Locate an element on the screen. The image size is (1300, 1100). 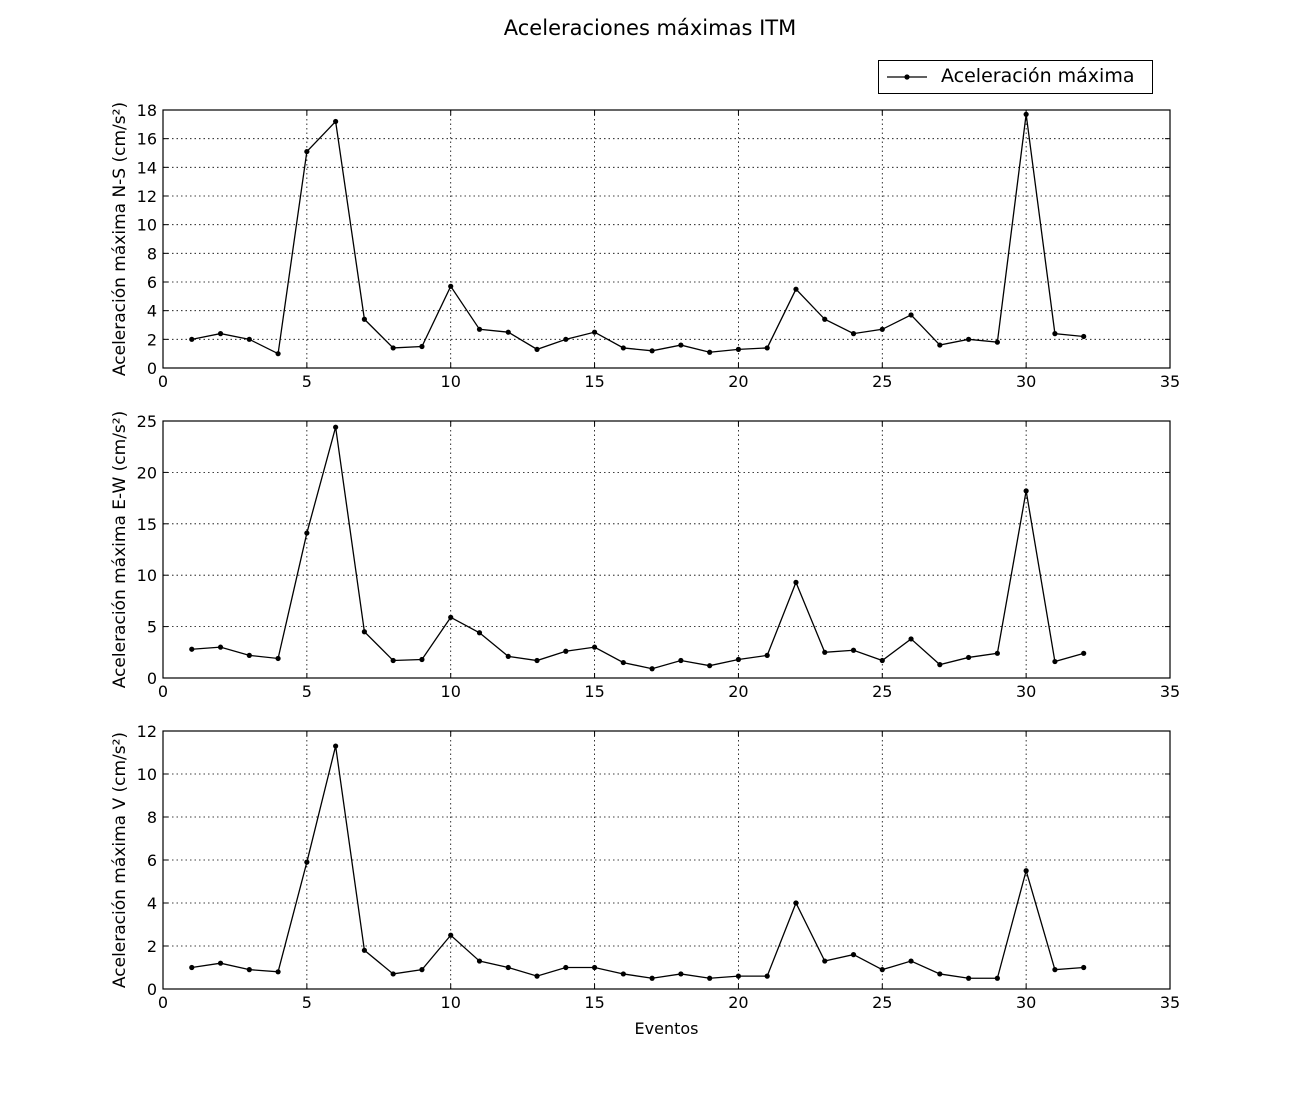
y-tick-label: 25 is located at coordinates (147, 421).